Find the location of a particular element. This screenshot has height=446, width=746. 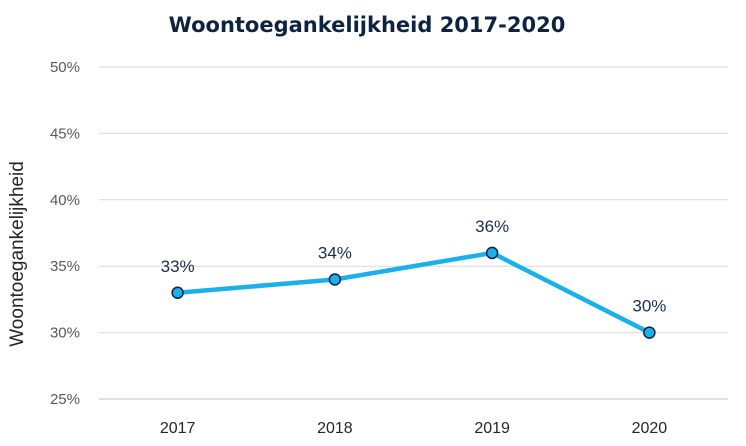

y-tick-label: 40% is located at coordinates (65, 200).